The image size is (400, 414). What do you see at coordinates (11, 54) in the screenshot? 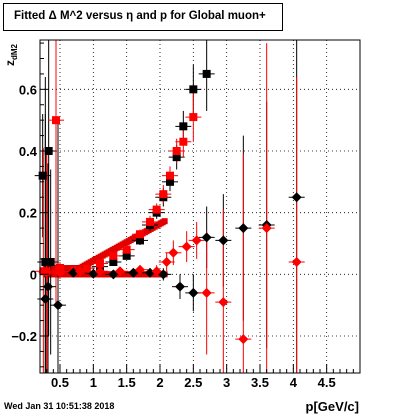
I see `y-axis-title: zdM2` at bounding box center [11, 54].